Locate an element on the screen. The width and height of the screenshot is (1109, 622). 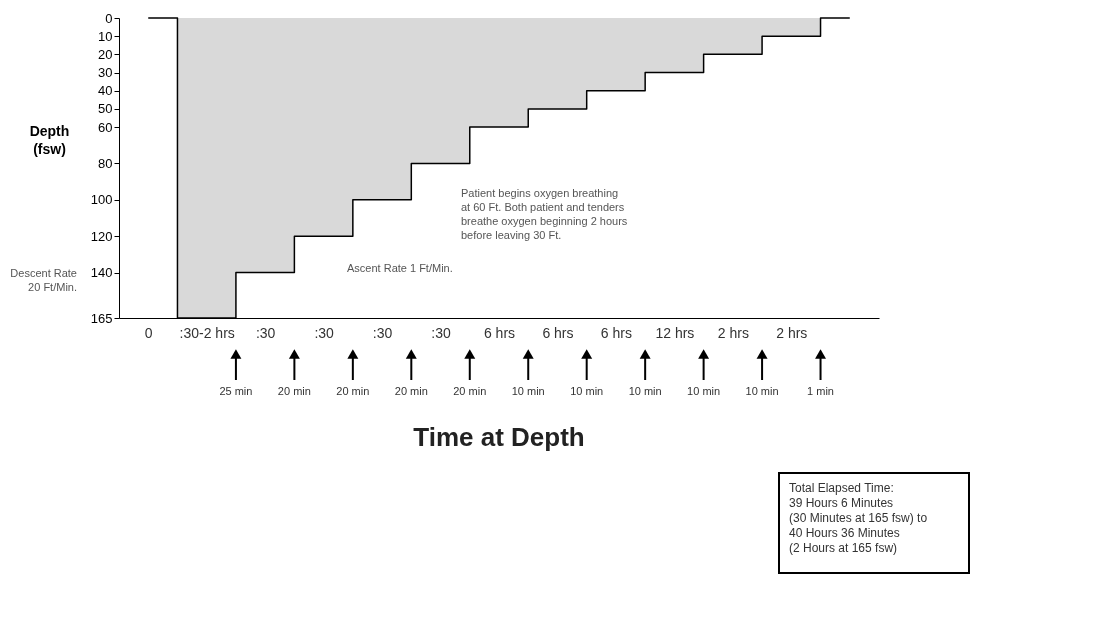
y-tick-label: 165 is located at coordinates (101, 318).